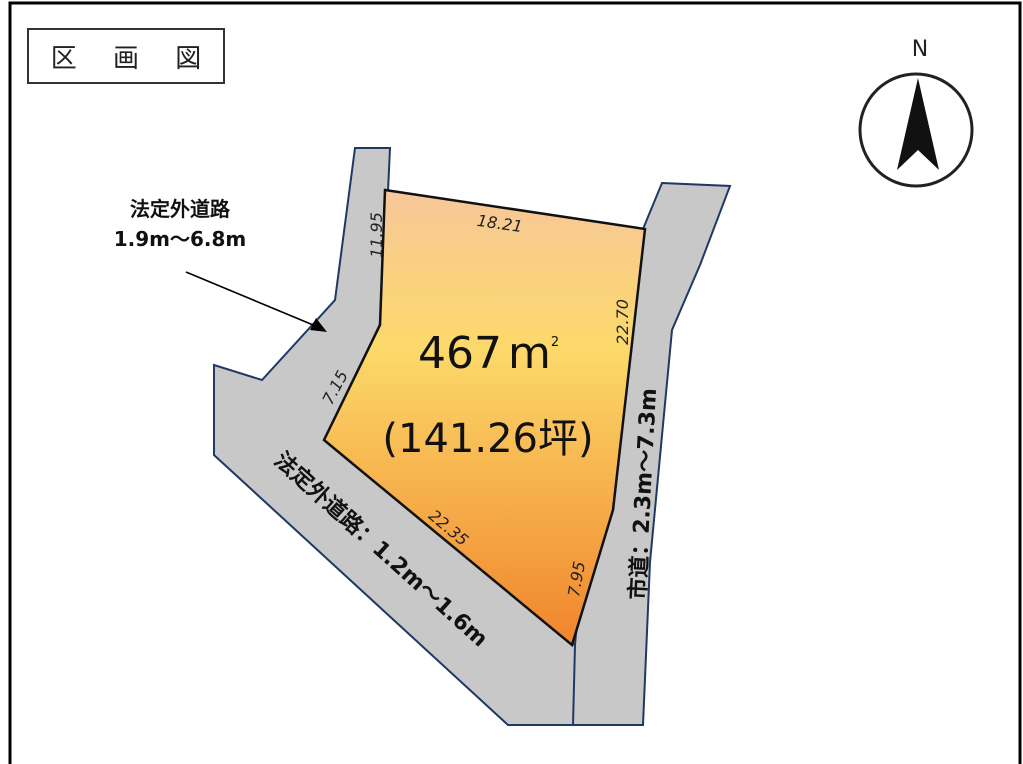 The height and width of the screenshot is (764, 1023). What do you see at coordinates (126, 56) in the screenshot?
I see `page-title: 区 画 図` at bounding box center [126, 56].